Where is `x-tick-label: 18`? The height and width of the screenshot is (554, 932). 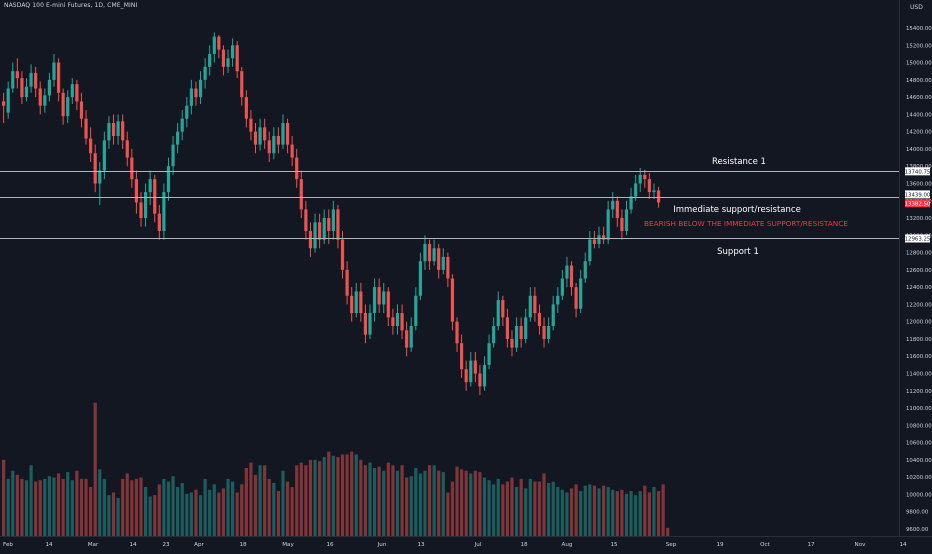
x-tick-label: 18 is located at coordinates (243, 545).